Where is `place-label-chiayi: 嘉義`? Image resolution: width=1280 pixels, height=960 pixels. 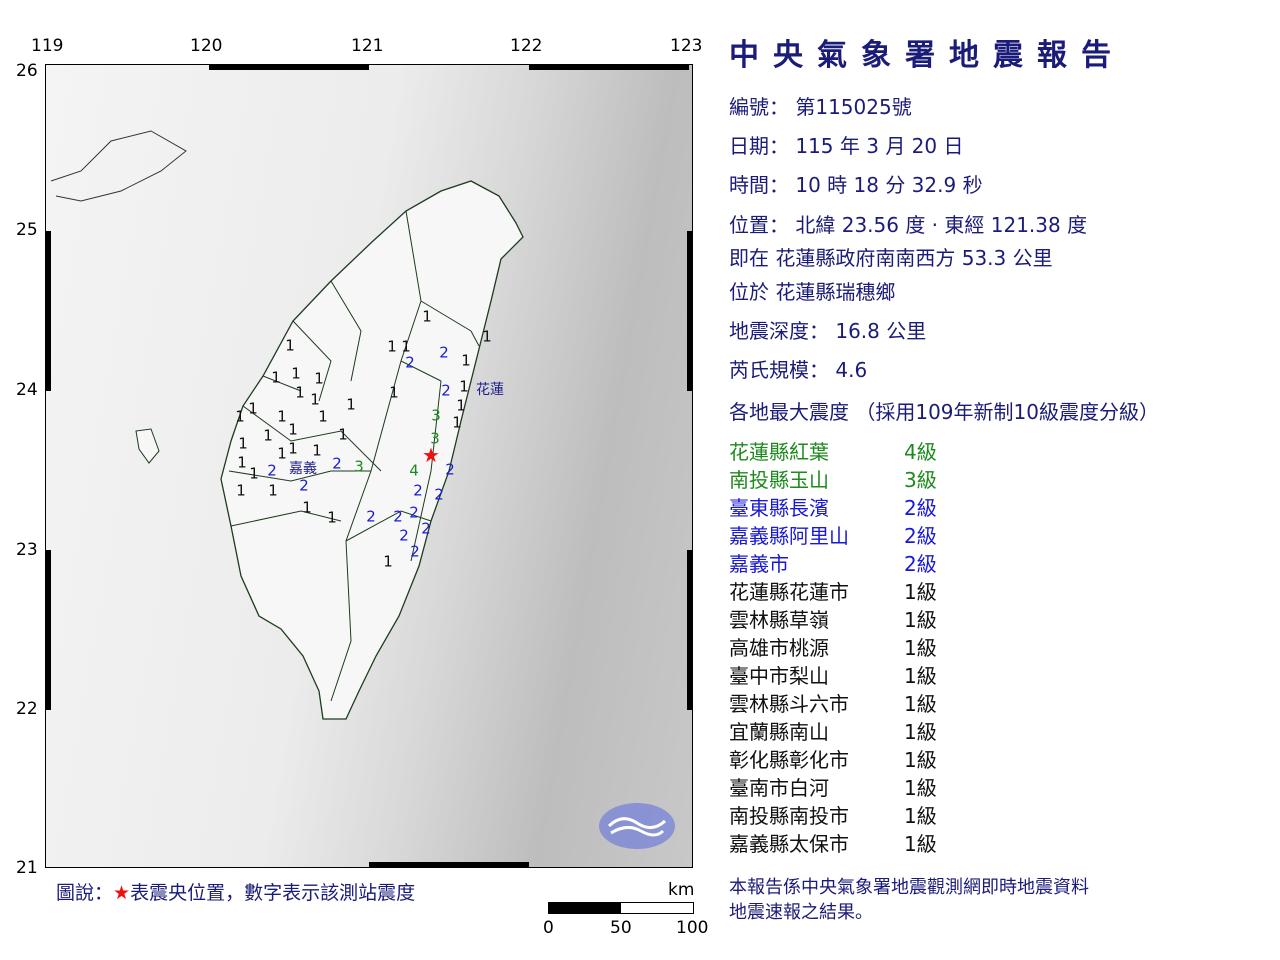 place-label-chiayi: 嘉義 is located at coordinates (303, 469).